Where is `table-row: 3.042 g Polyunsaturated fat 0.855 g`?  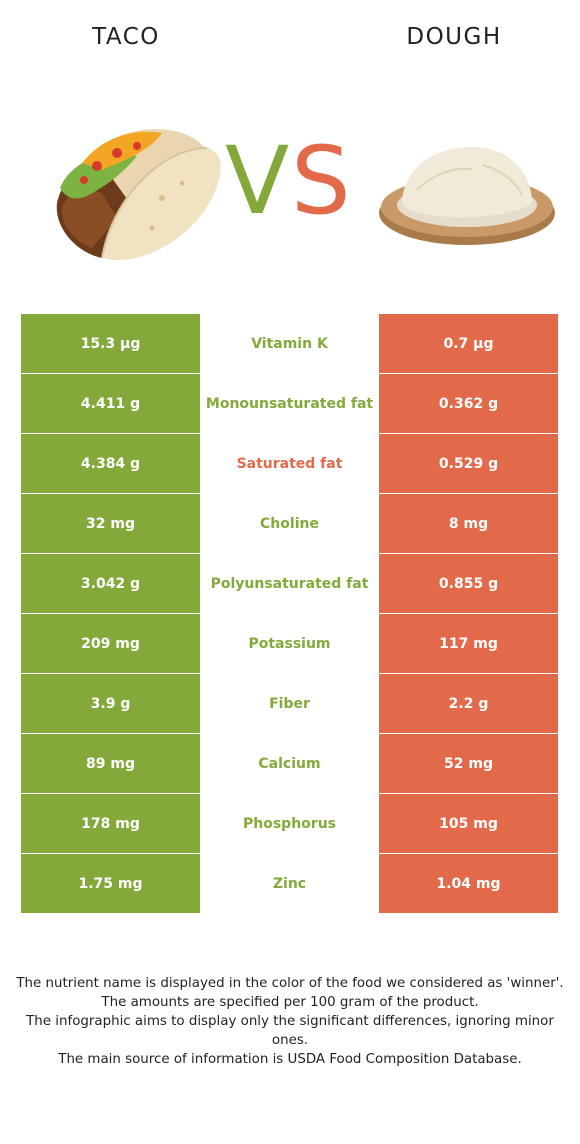 table-row: 3.042 g Polyunsaturated fat 0.855 g is located at coordinates (289, 583).